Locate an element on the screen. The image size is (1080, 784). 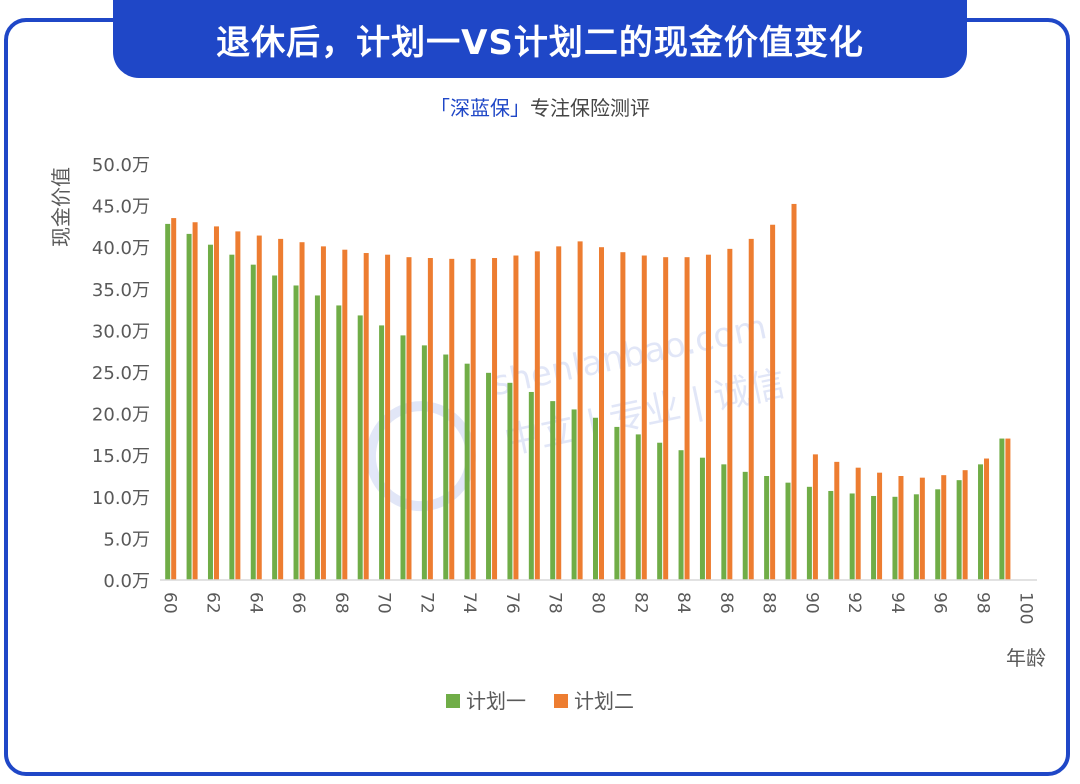
x-tick-label: 82 is located at coordinates (640, 603).